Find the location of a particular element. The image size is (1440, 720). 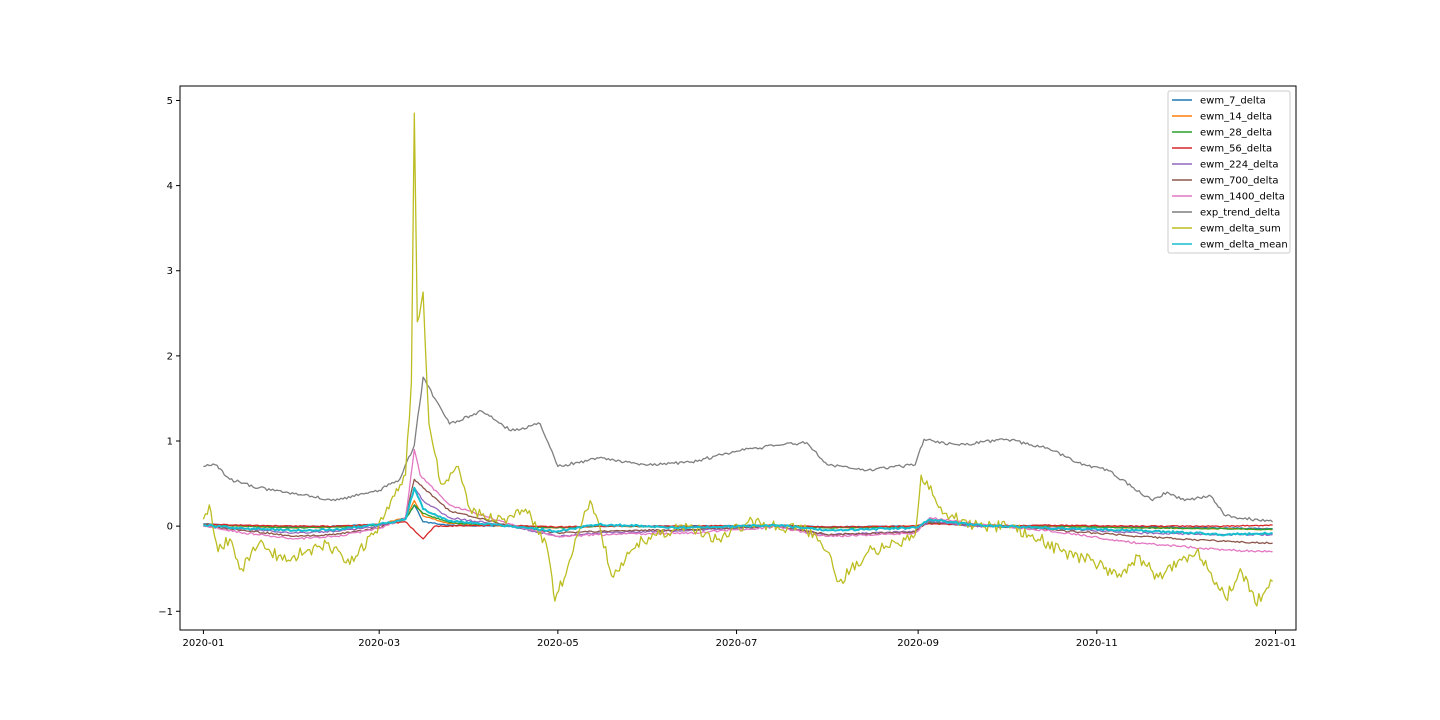

legend-label: ewm_56_delta is located at coordinates (1236, 149).